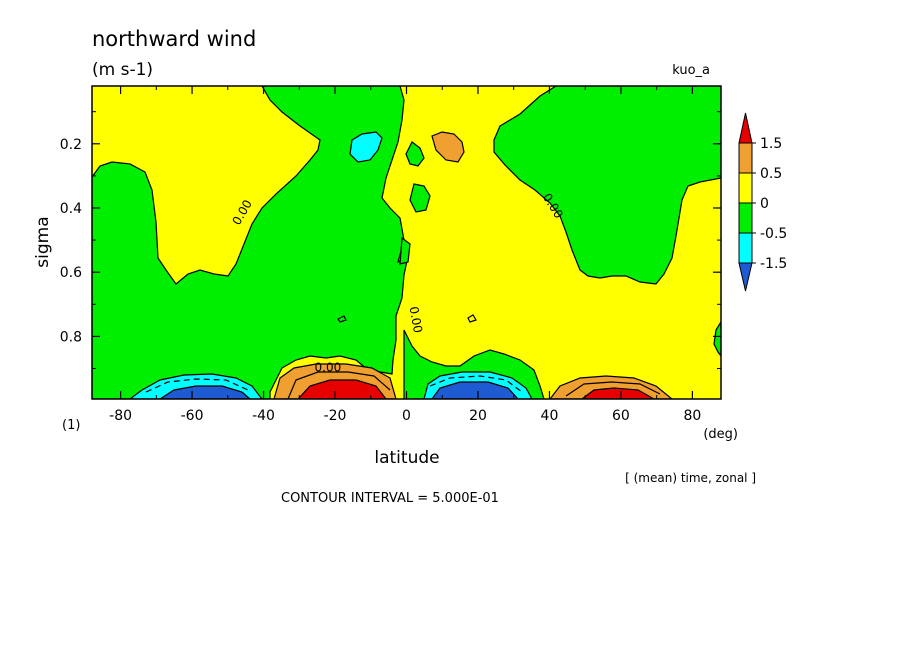  What do you see at coordinates (448, 147) in the screenshot?
I see `patch-upper-positive` at bounding box center [448, 147].